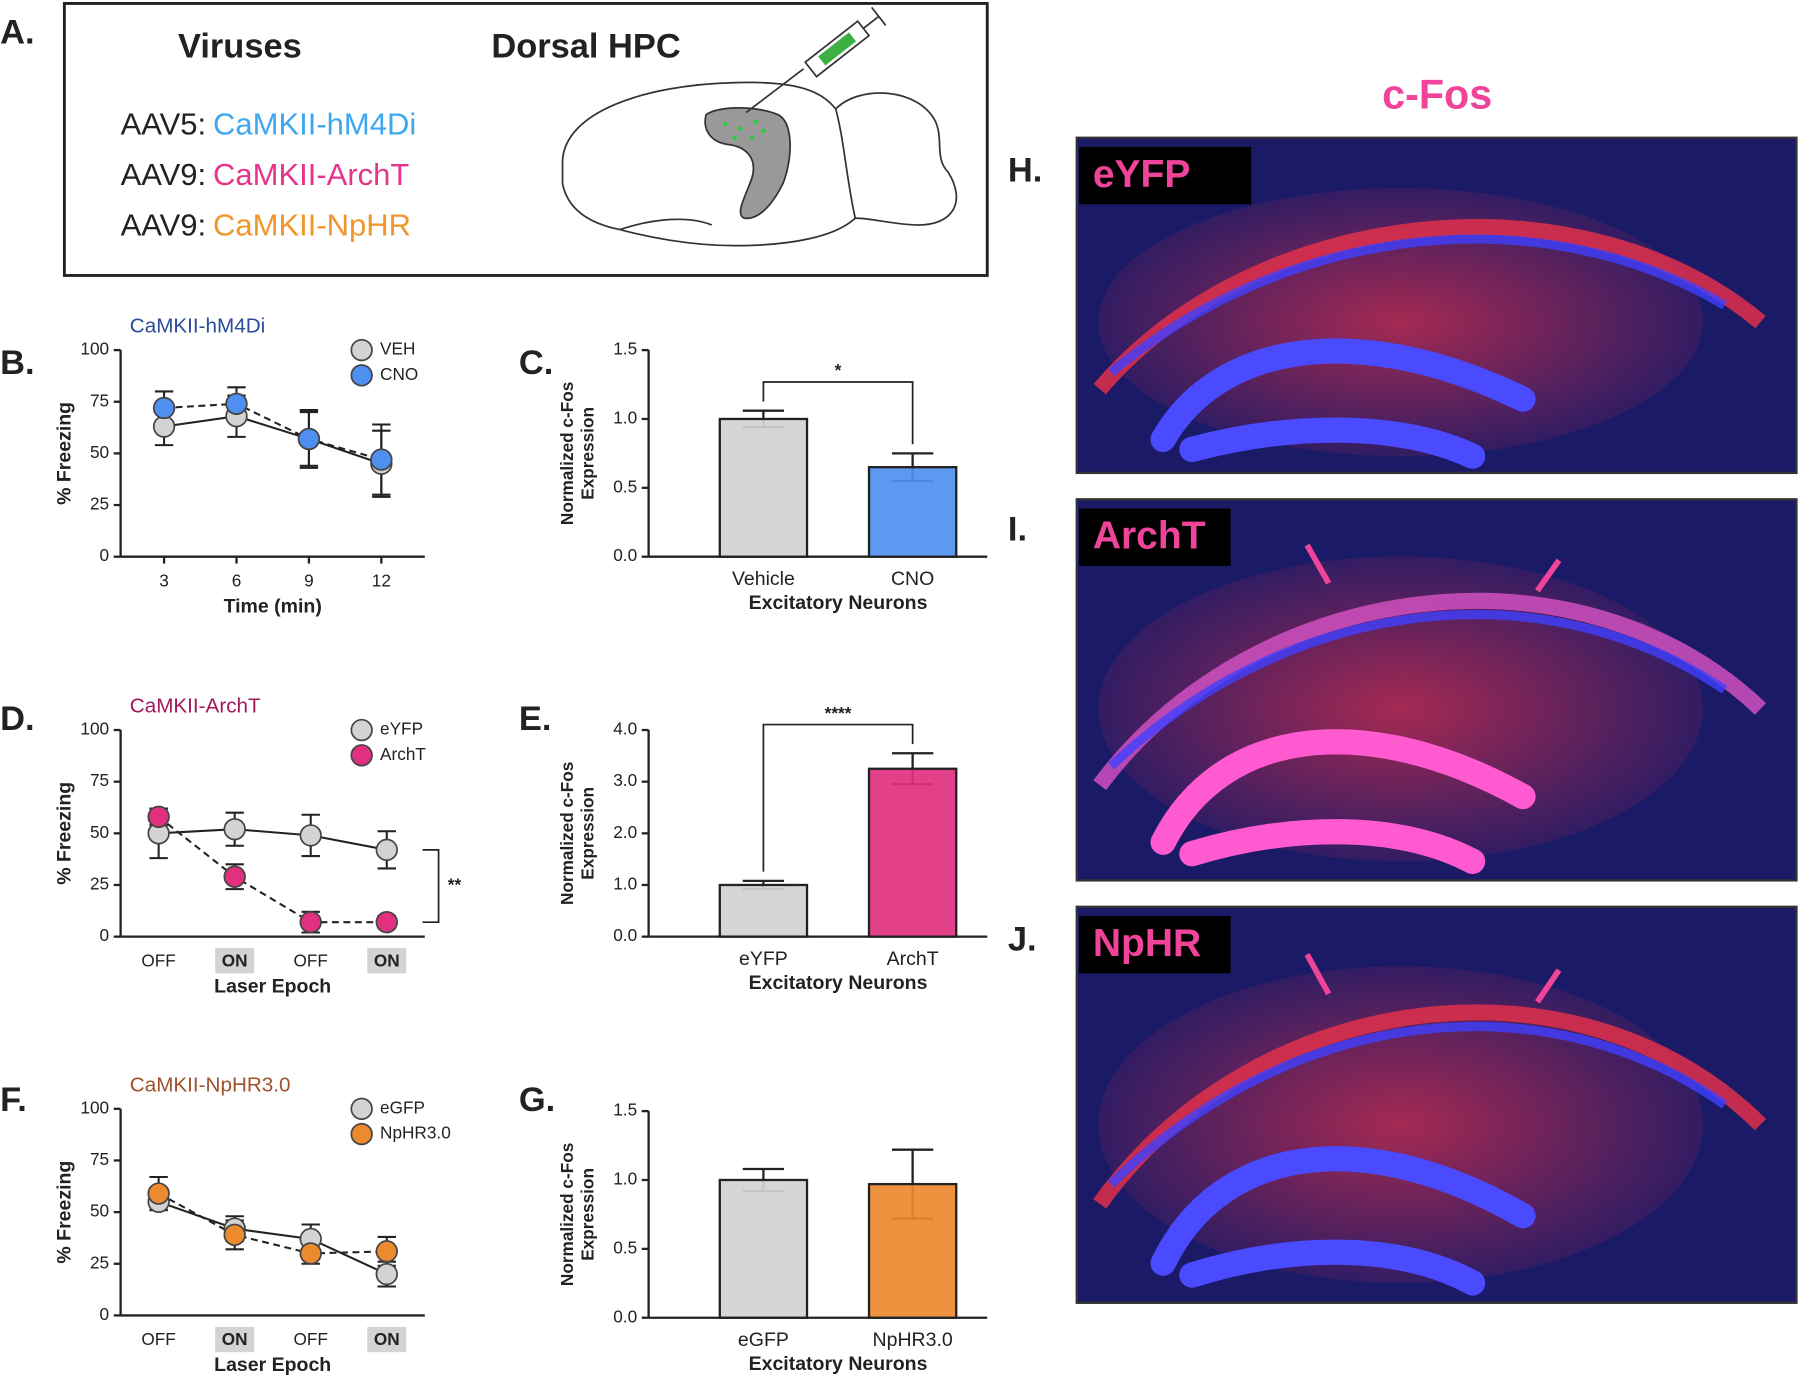 The height and width of the screenshot is (1382, 1800). I want to click on image-label: eYFP, so click(1142, 174).